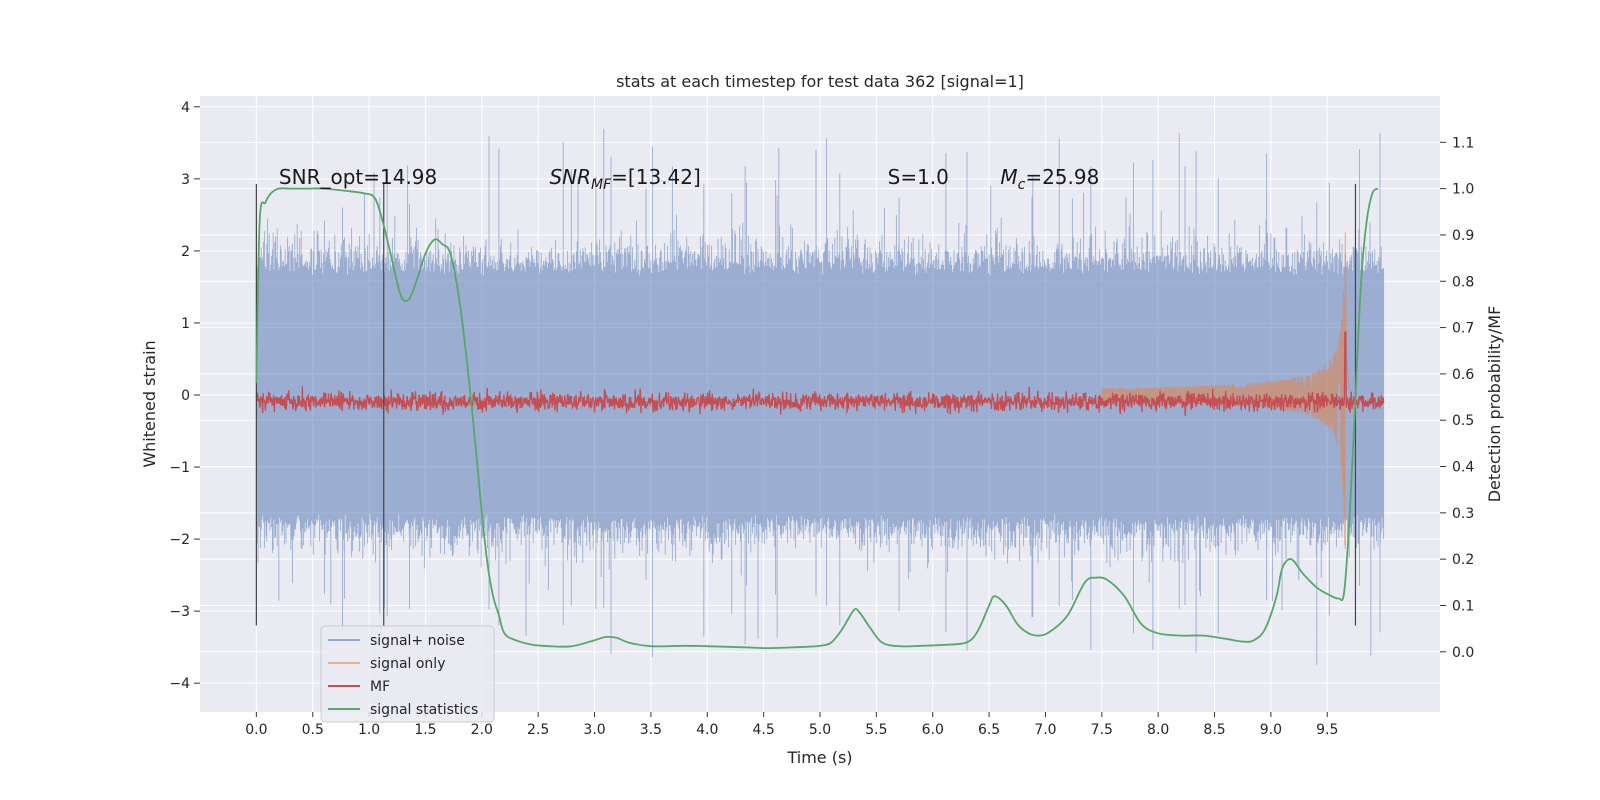 The width and height of the screenshot is (1600, 800). Describe the element at coordinates (538, 730) in the screenshot. I see `x-tick-label-5: 2.5` at that location.